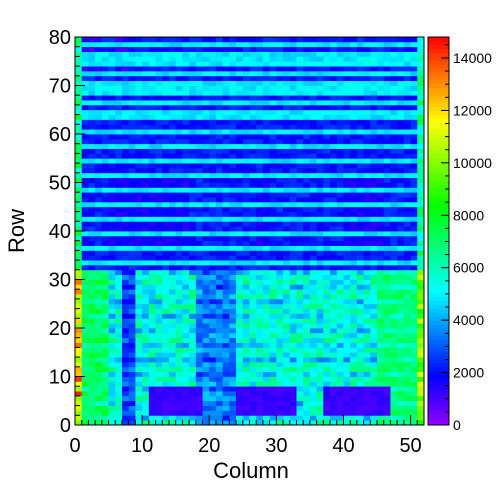  What do you see at coordinates (65, 426) in the screenshot?
I see `y-tick-label: 0` at bounding box center [65, 426].